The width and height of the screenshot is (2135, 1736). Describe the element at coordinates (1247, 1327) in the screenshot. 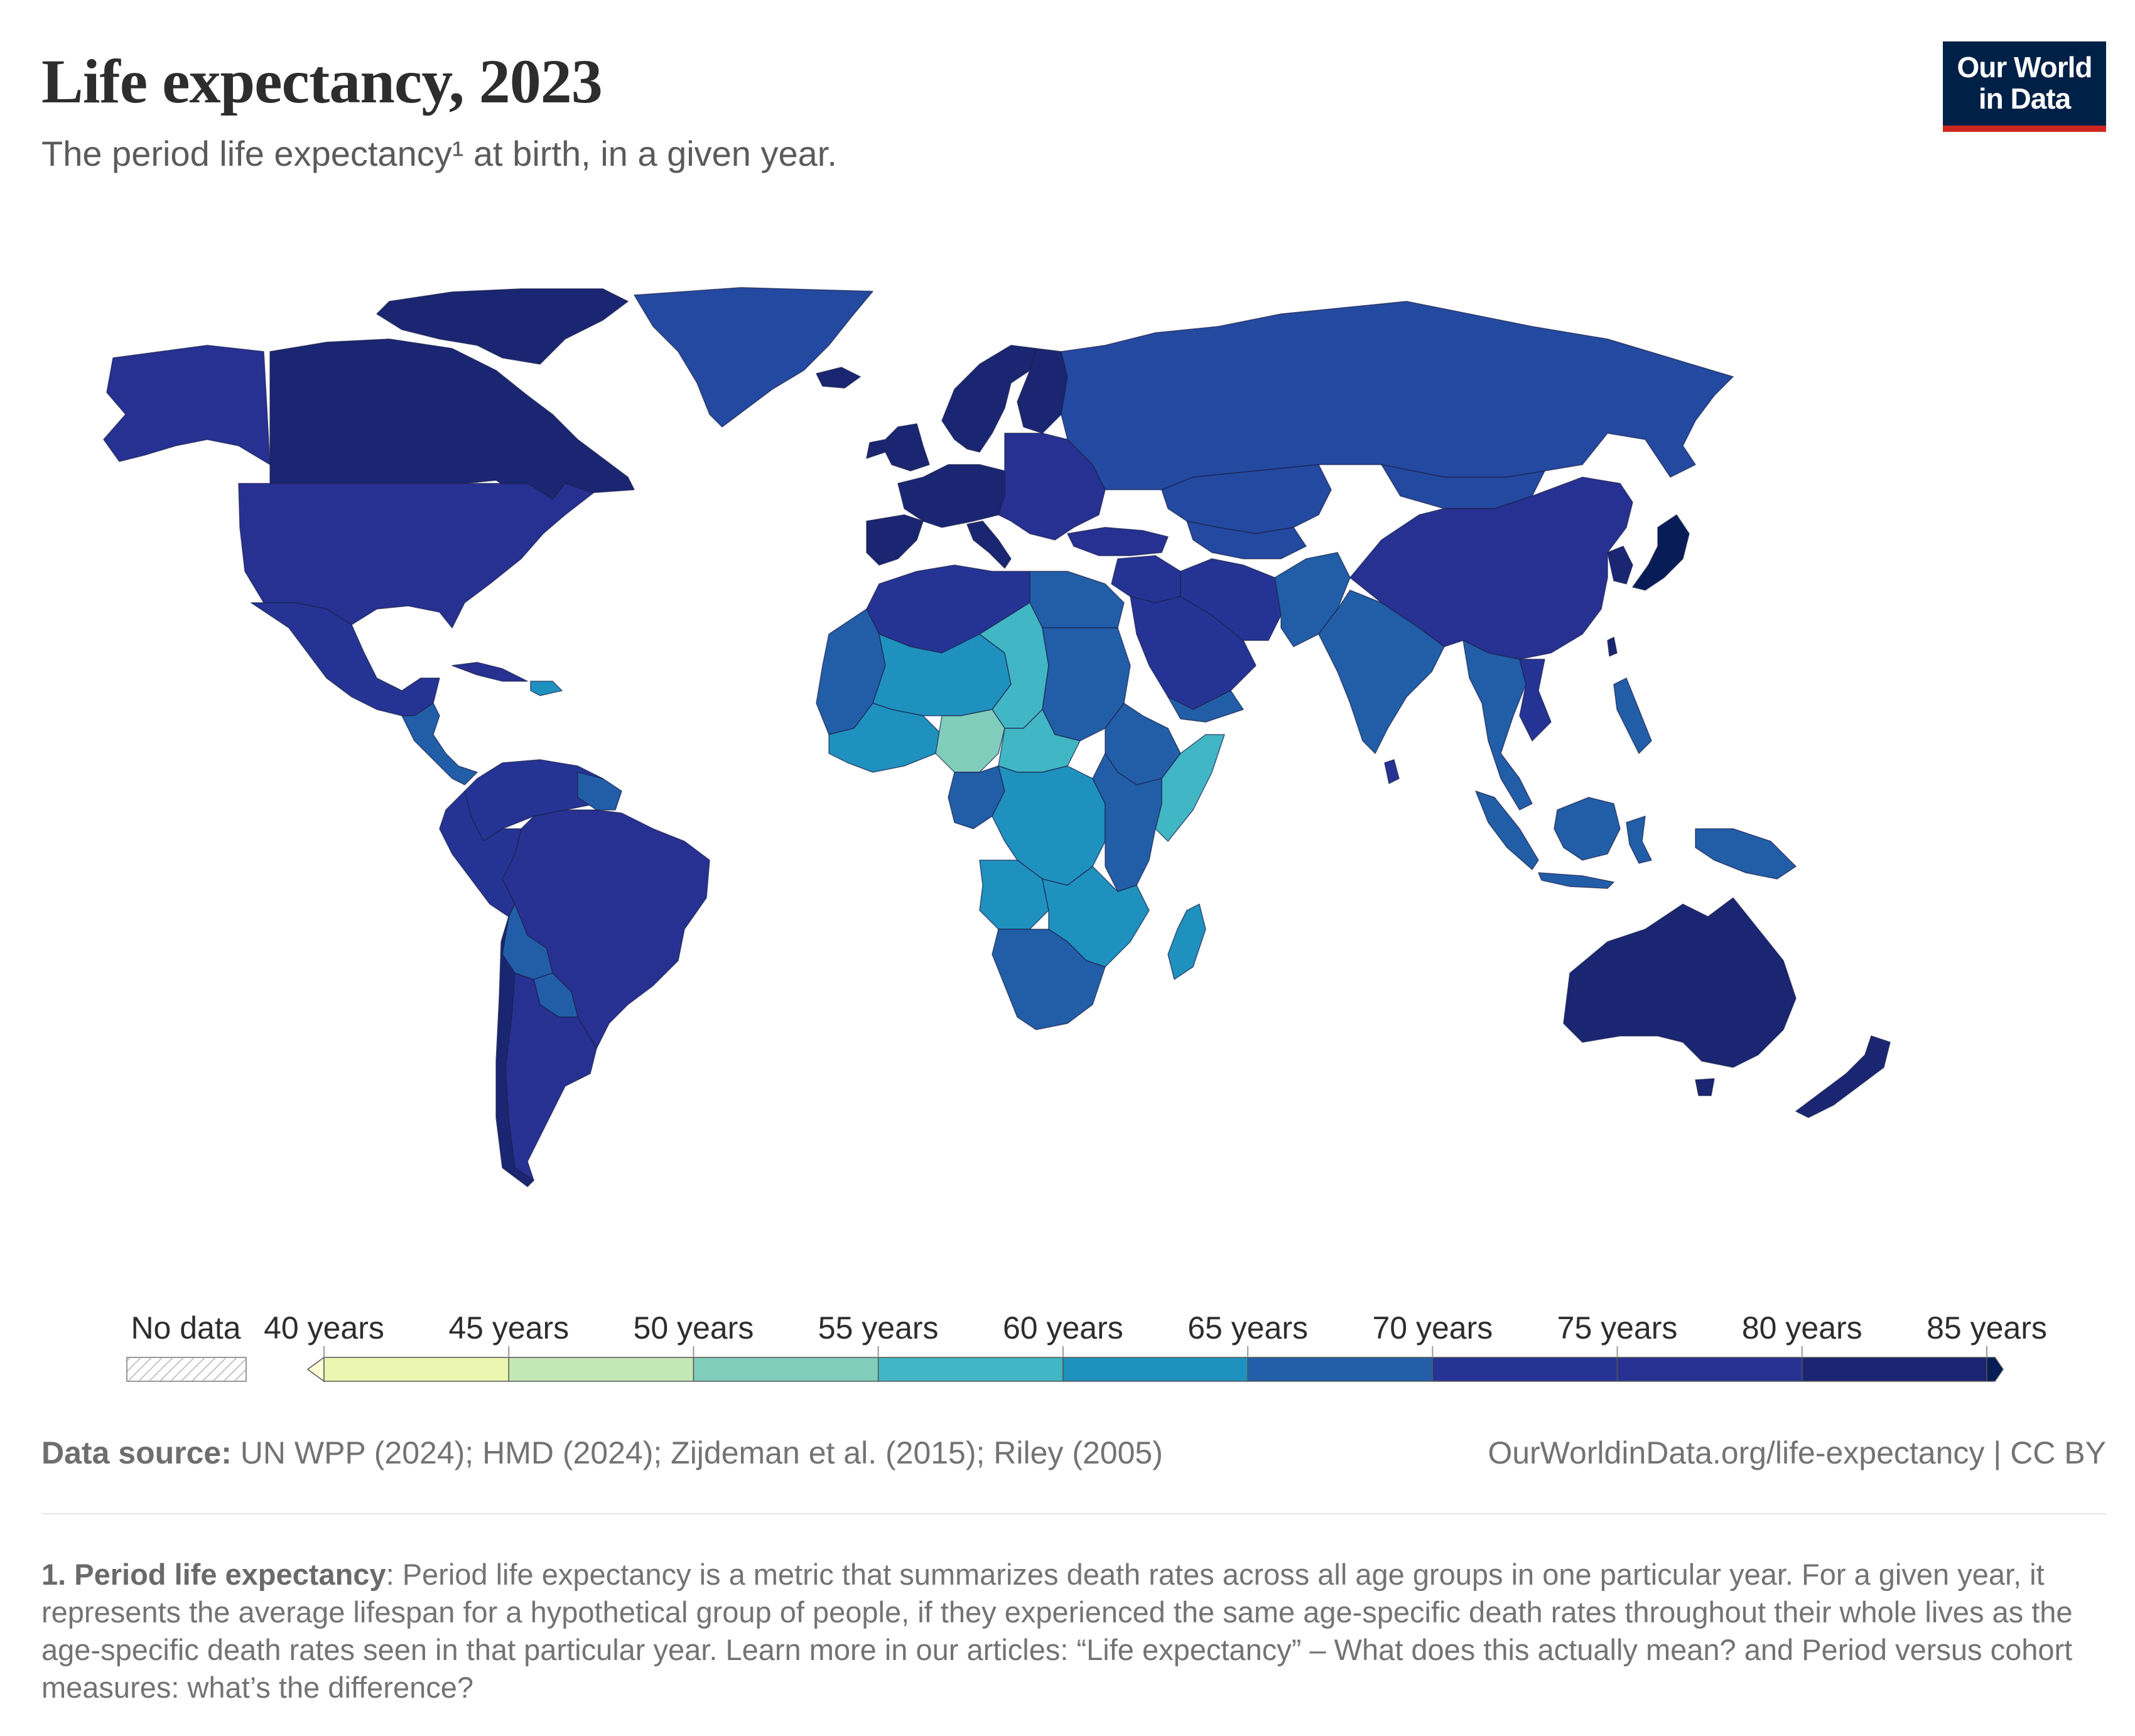

I see `legend-tick-label: 65 years` at that location.